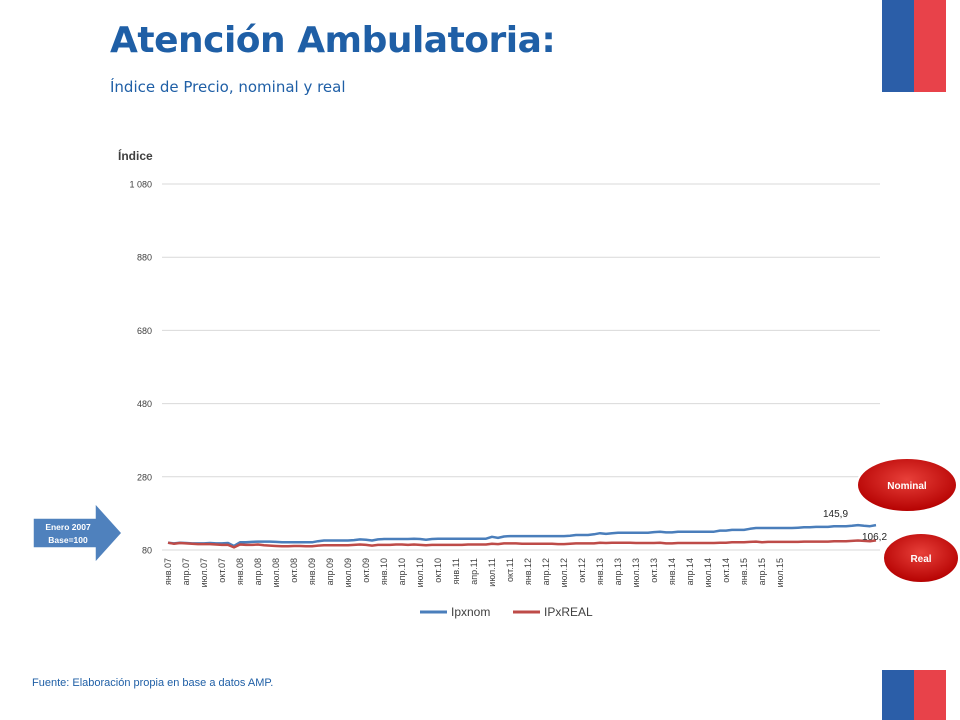 This screenshot has height=720, width=960. What do you see at coordinates (510, 570) in the screenshot?
I see `x-tick-label: окт.11` at bounding box center [510, 570].